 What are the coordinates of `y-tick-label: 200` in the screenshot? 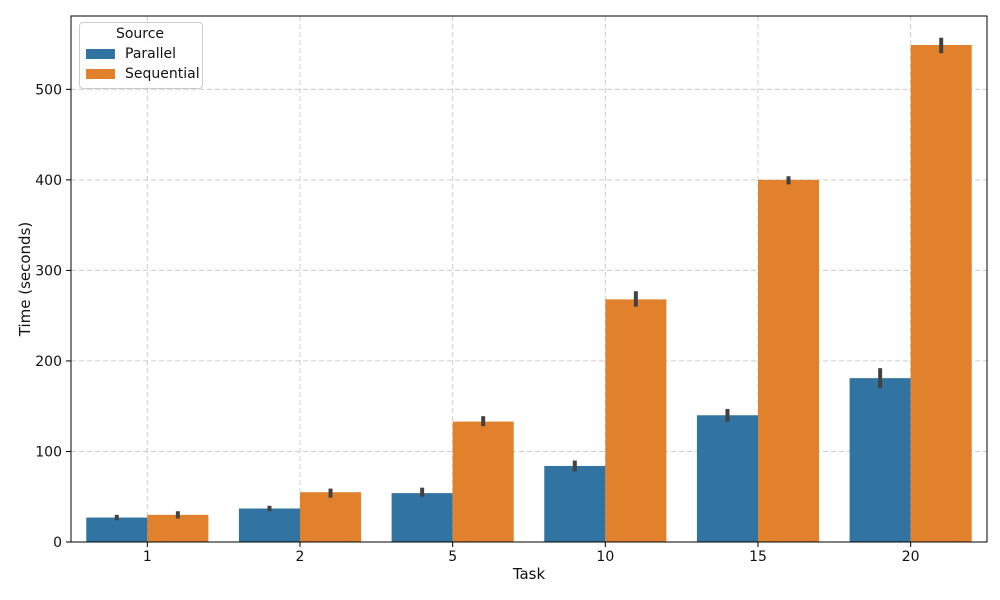 It's located at (48, 362).